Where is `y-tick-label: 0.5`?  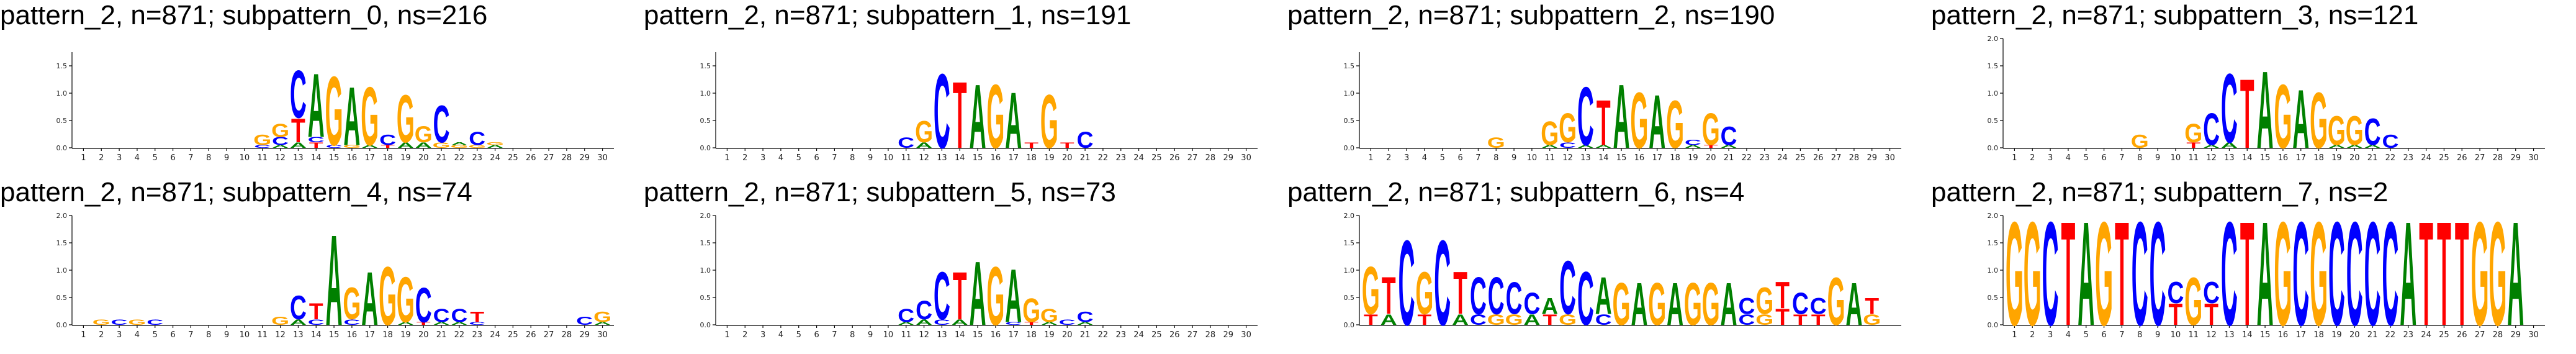
y-tick-label: 0.5 is located at coordinates (62, 121).